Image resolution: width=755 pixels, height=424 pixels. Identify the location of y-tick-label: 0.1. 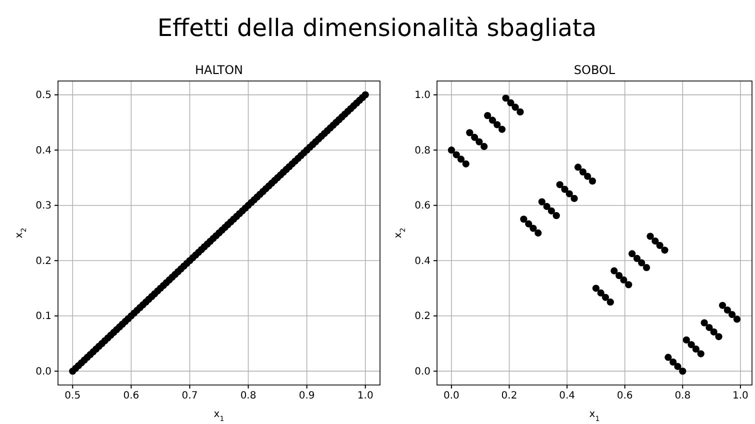
(44, 316).